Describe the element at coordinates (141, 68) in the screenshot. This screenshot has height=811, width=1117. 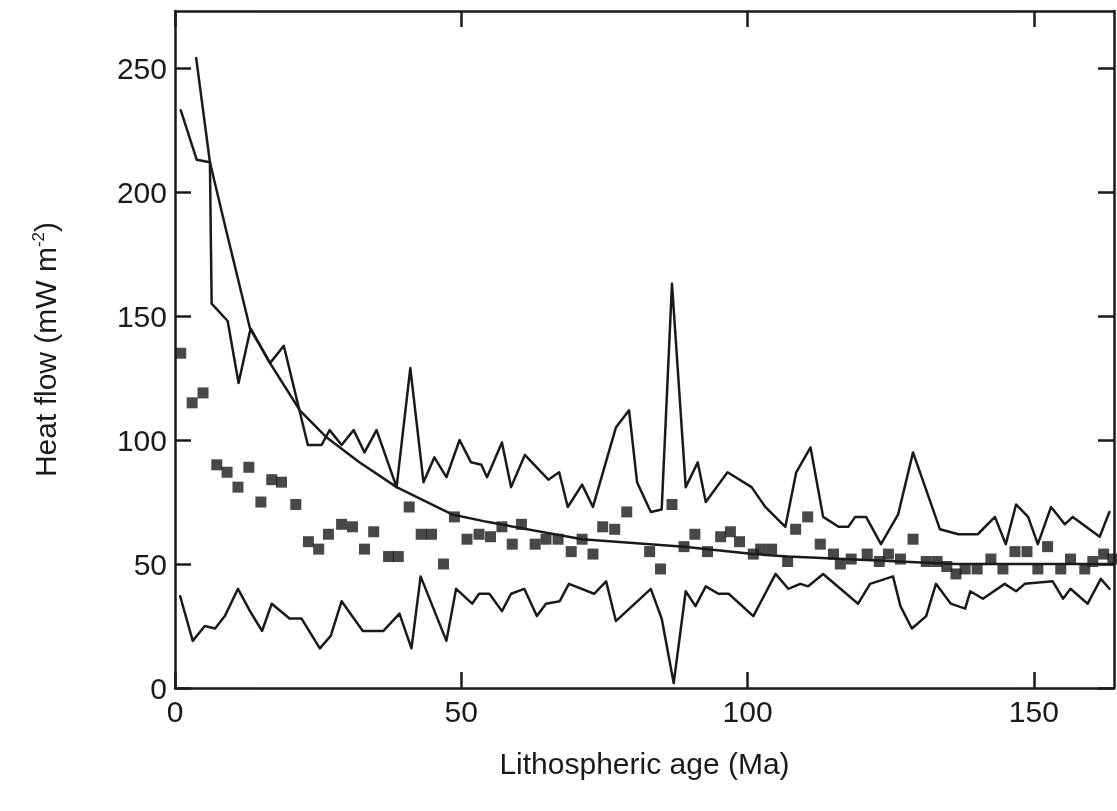
I see `y-tick-label: 250` at that location.